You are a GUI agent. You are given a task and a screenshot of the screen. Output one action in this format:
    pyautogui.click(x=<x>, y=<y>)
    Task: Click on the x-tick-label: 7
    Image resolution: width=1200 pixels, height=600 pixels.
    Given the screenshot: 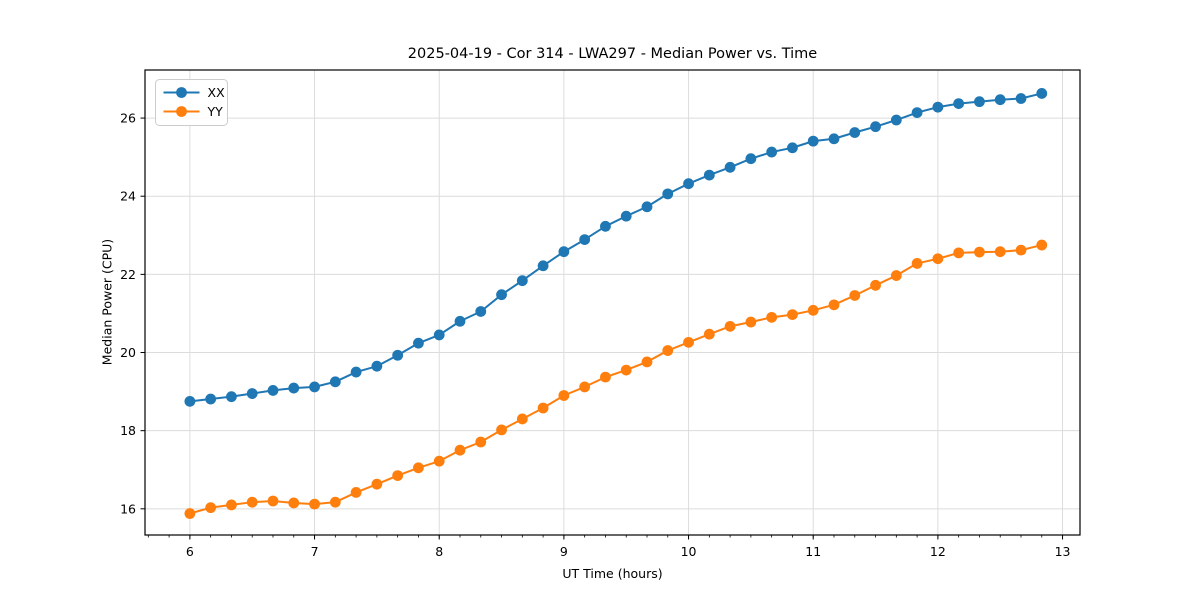 What is the action you would take?
    pyautogui.click(x=315, y=551)
    